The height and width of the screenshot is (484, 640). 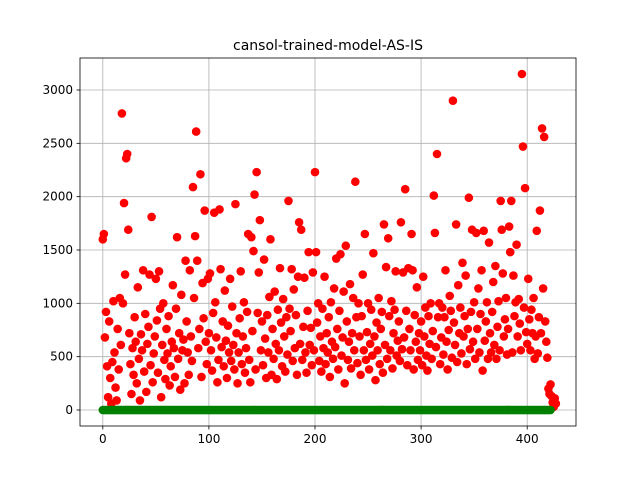 What do you see at coordinates (421, 439) in the screenshot?
I see `x-tick-label: 300` at bounding box center [421, 439].